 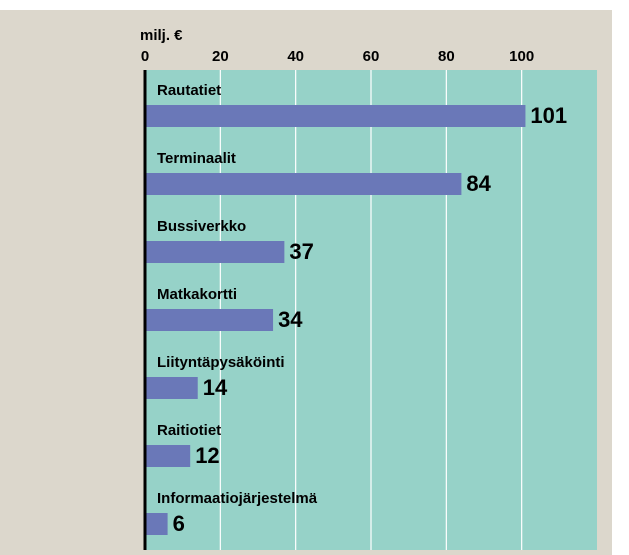 What do you see at coordinates (197, 294) in the screenshot?
I see `category-label: Matkakortti` at bounding box center [197, 294].